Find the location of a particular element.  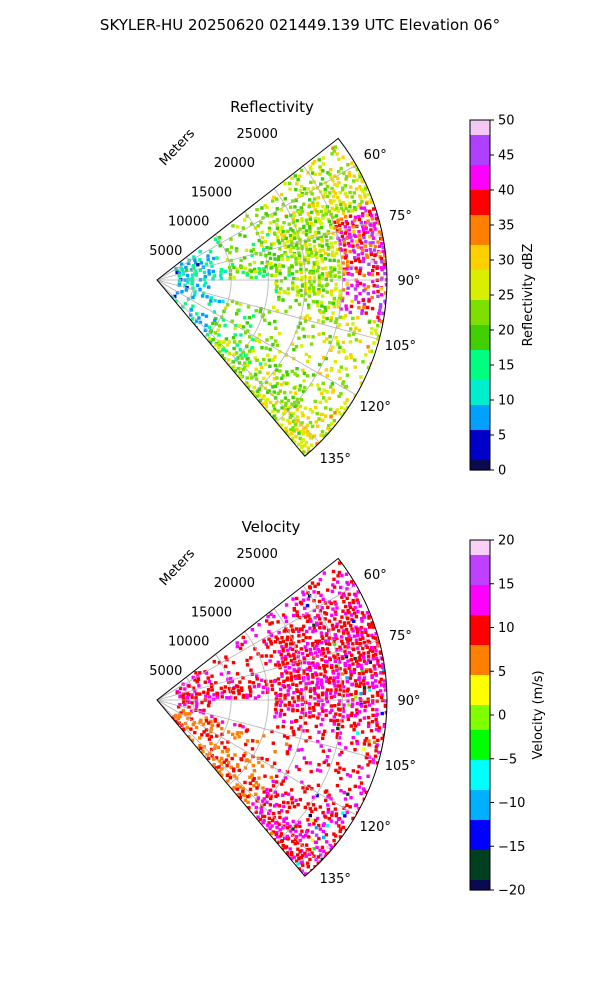

velocity-colorbar is located at coordinates (482, 715).